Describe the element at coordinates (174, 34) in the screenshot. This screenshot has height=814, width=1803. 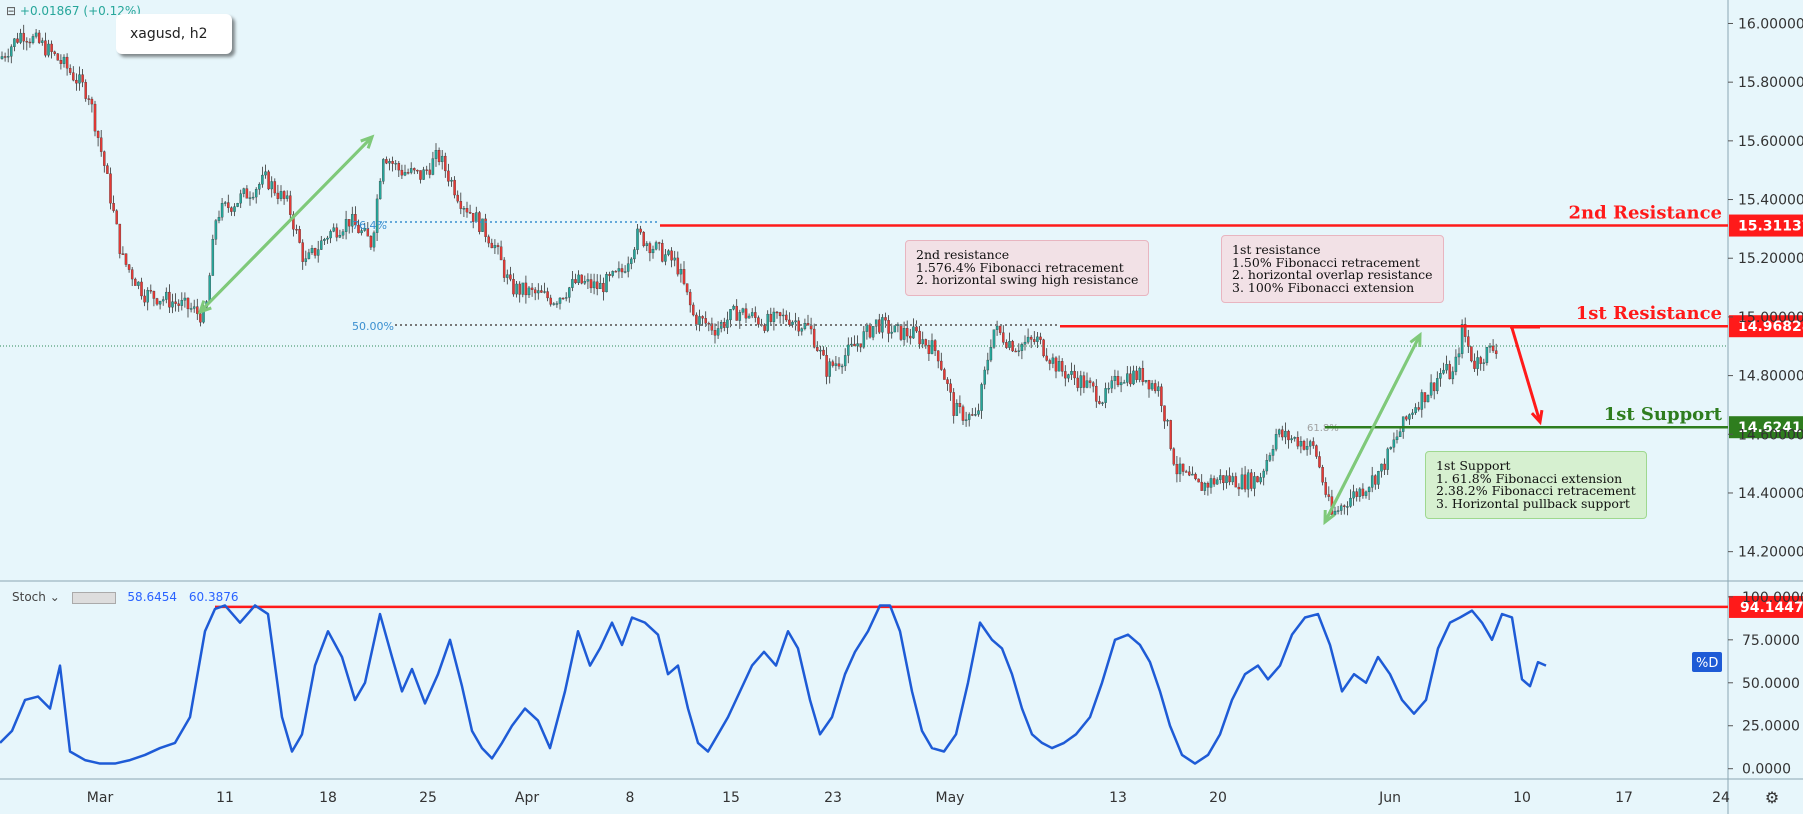
I see `symbol-label: xagusd, h2` at that location.